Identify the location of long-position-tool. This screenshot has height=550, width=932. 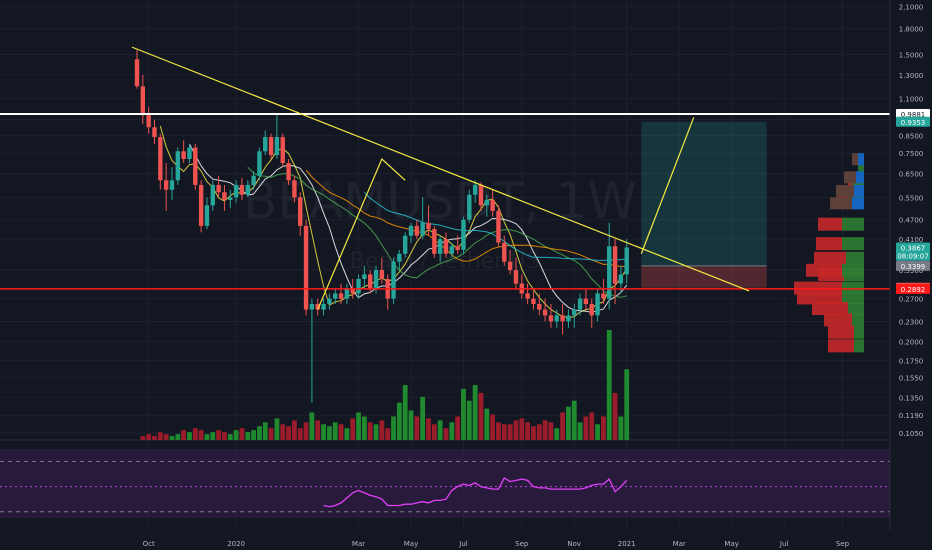
(704, 204).